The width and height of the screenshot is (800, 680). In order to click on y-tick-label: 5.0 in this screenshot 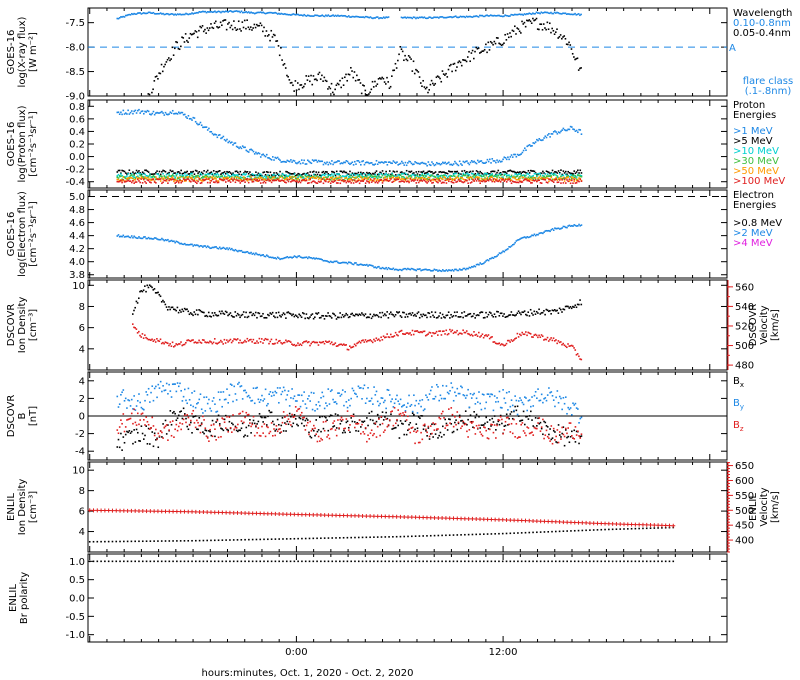, I will do `click(77, 197)`.